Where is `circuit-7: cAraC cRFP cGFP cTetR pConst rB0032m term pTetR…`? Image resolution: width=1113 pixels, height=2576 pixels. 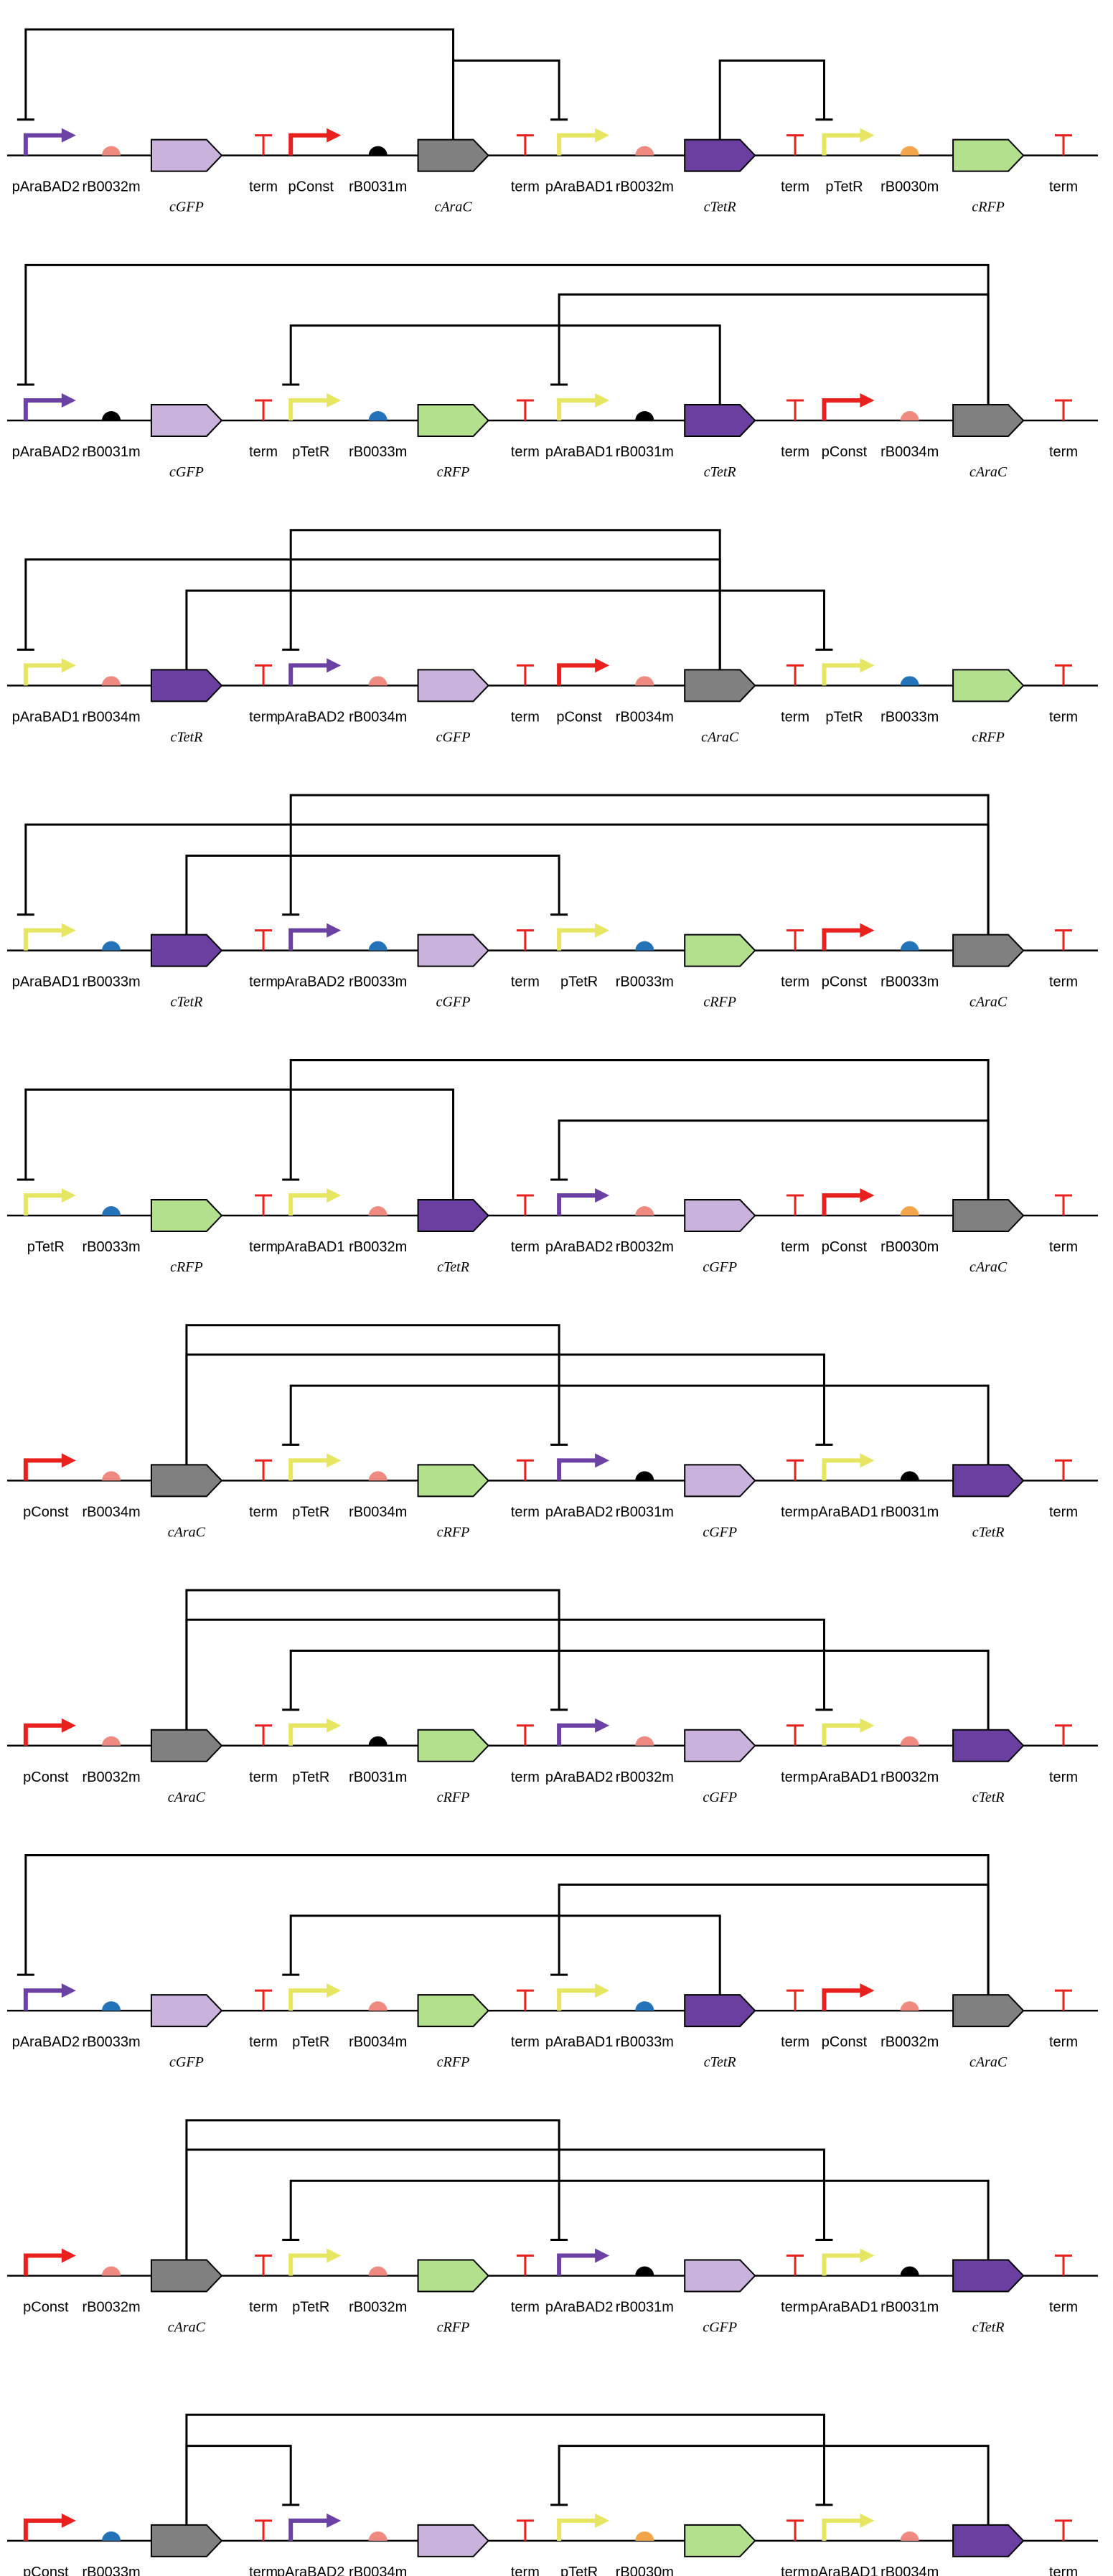
circuit-7: cAraC cRFP cGFP cTetR pConst rB0032m term pTetR… is located at coordinates (552, 1697).